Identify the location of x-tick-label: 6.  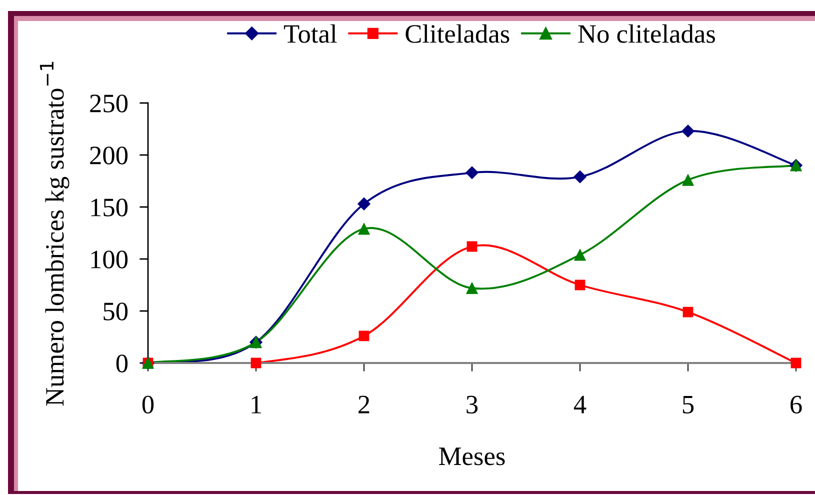
(796, 405).